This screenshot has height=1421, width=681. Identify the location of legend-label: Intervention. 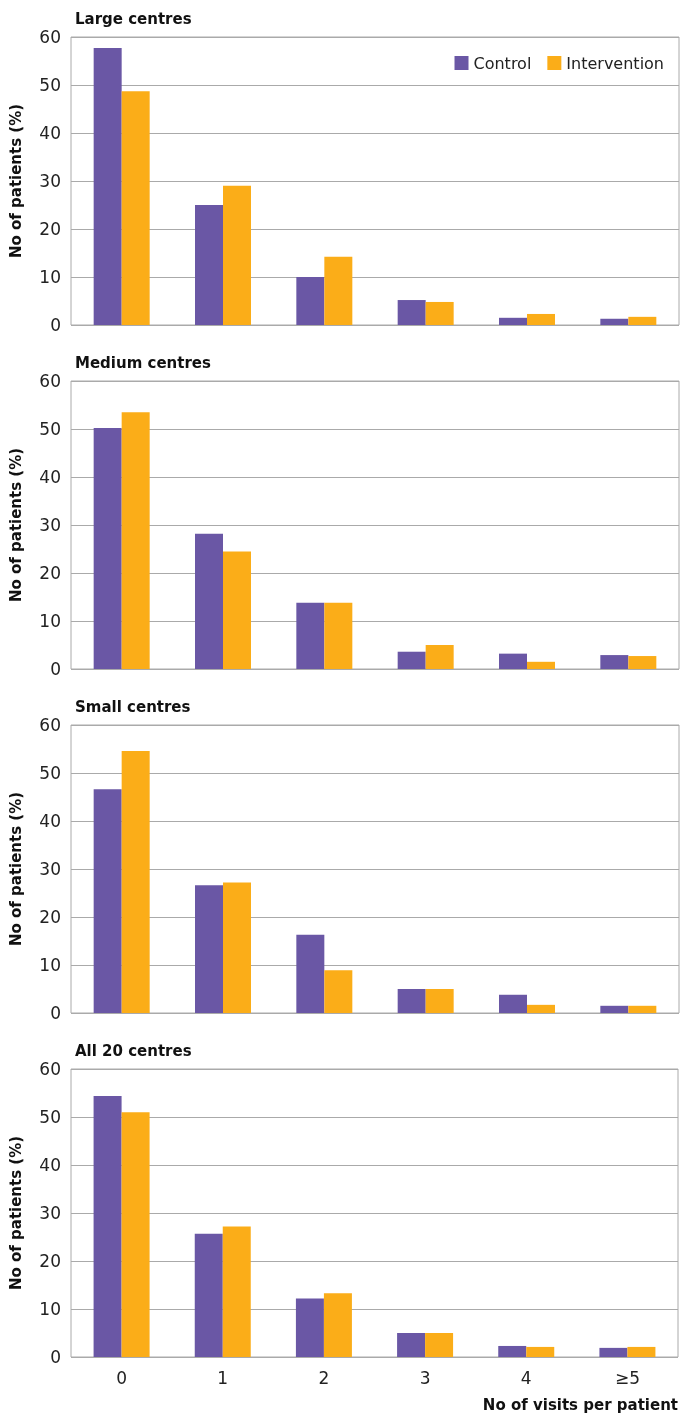
(615, 63).